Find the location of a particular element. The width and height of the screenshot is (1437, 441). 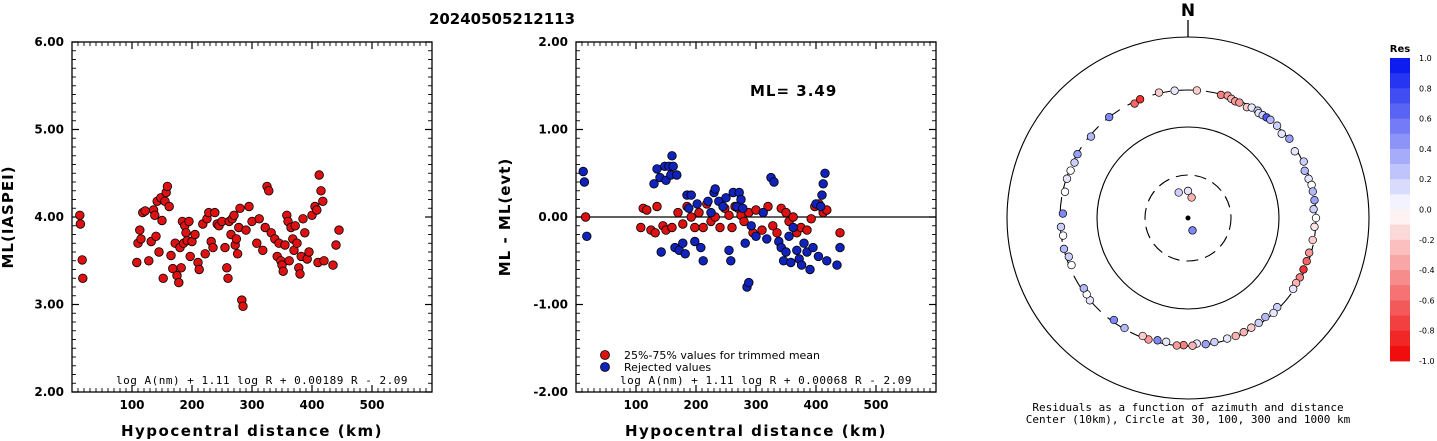

y-tick-label: 3.00 is located at coordinates (49, 305).